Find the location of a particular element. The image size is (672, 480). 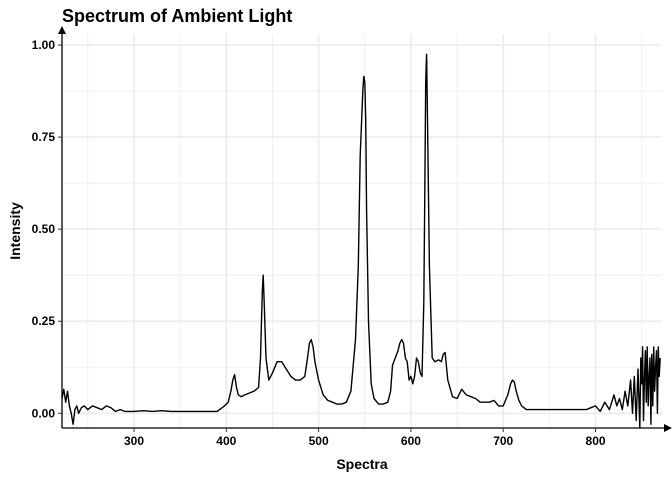

x-tick-label: 800 is located at coordinates (596, 441).